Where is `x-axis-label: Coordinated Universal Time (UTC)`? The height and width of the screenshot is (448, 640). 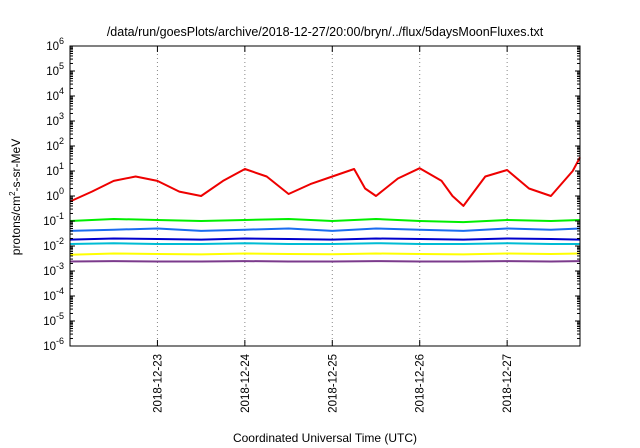 x-axis-label: Coordinated Universal Time (UTC) is located at coordinates (325, 438).